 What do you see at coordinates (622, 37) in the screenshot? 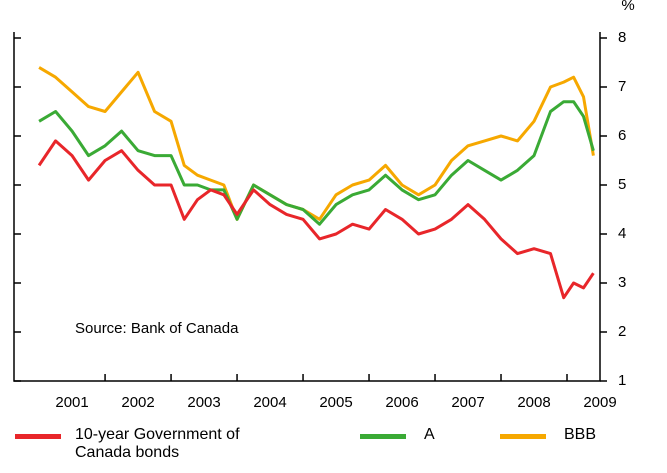
I see `y-tick-label: 8` at bounding box center [622, 37].